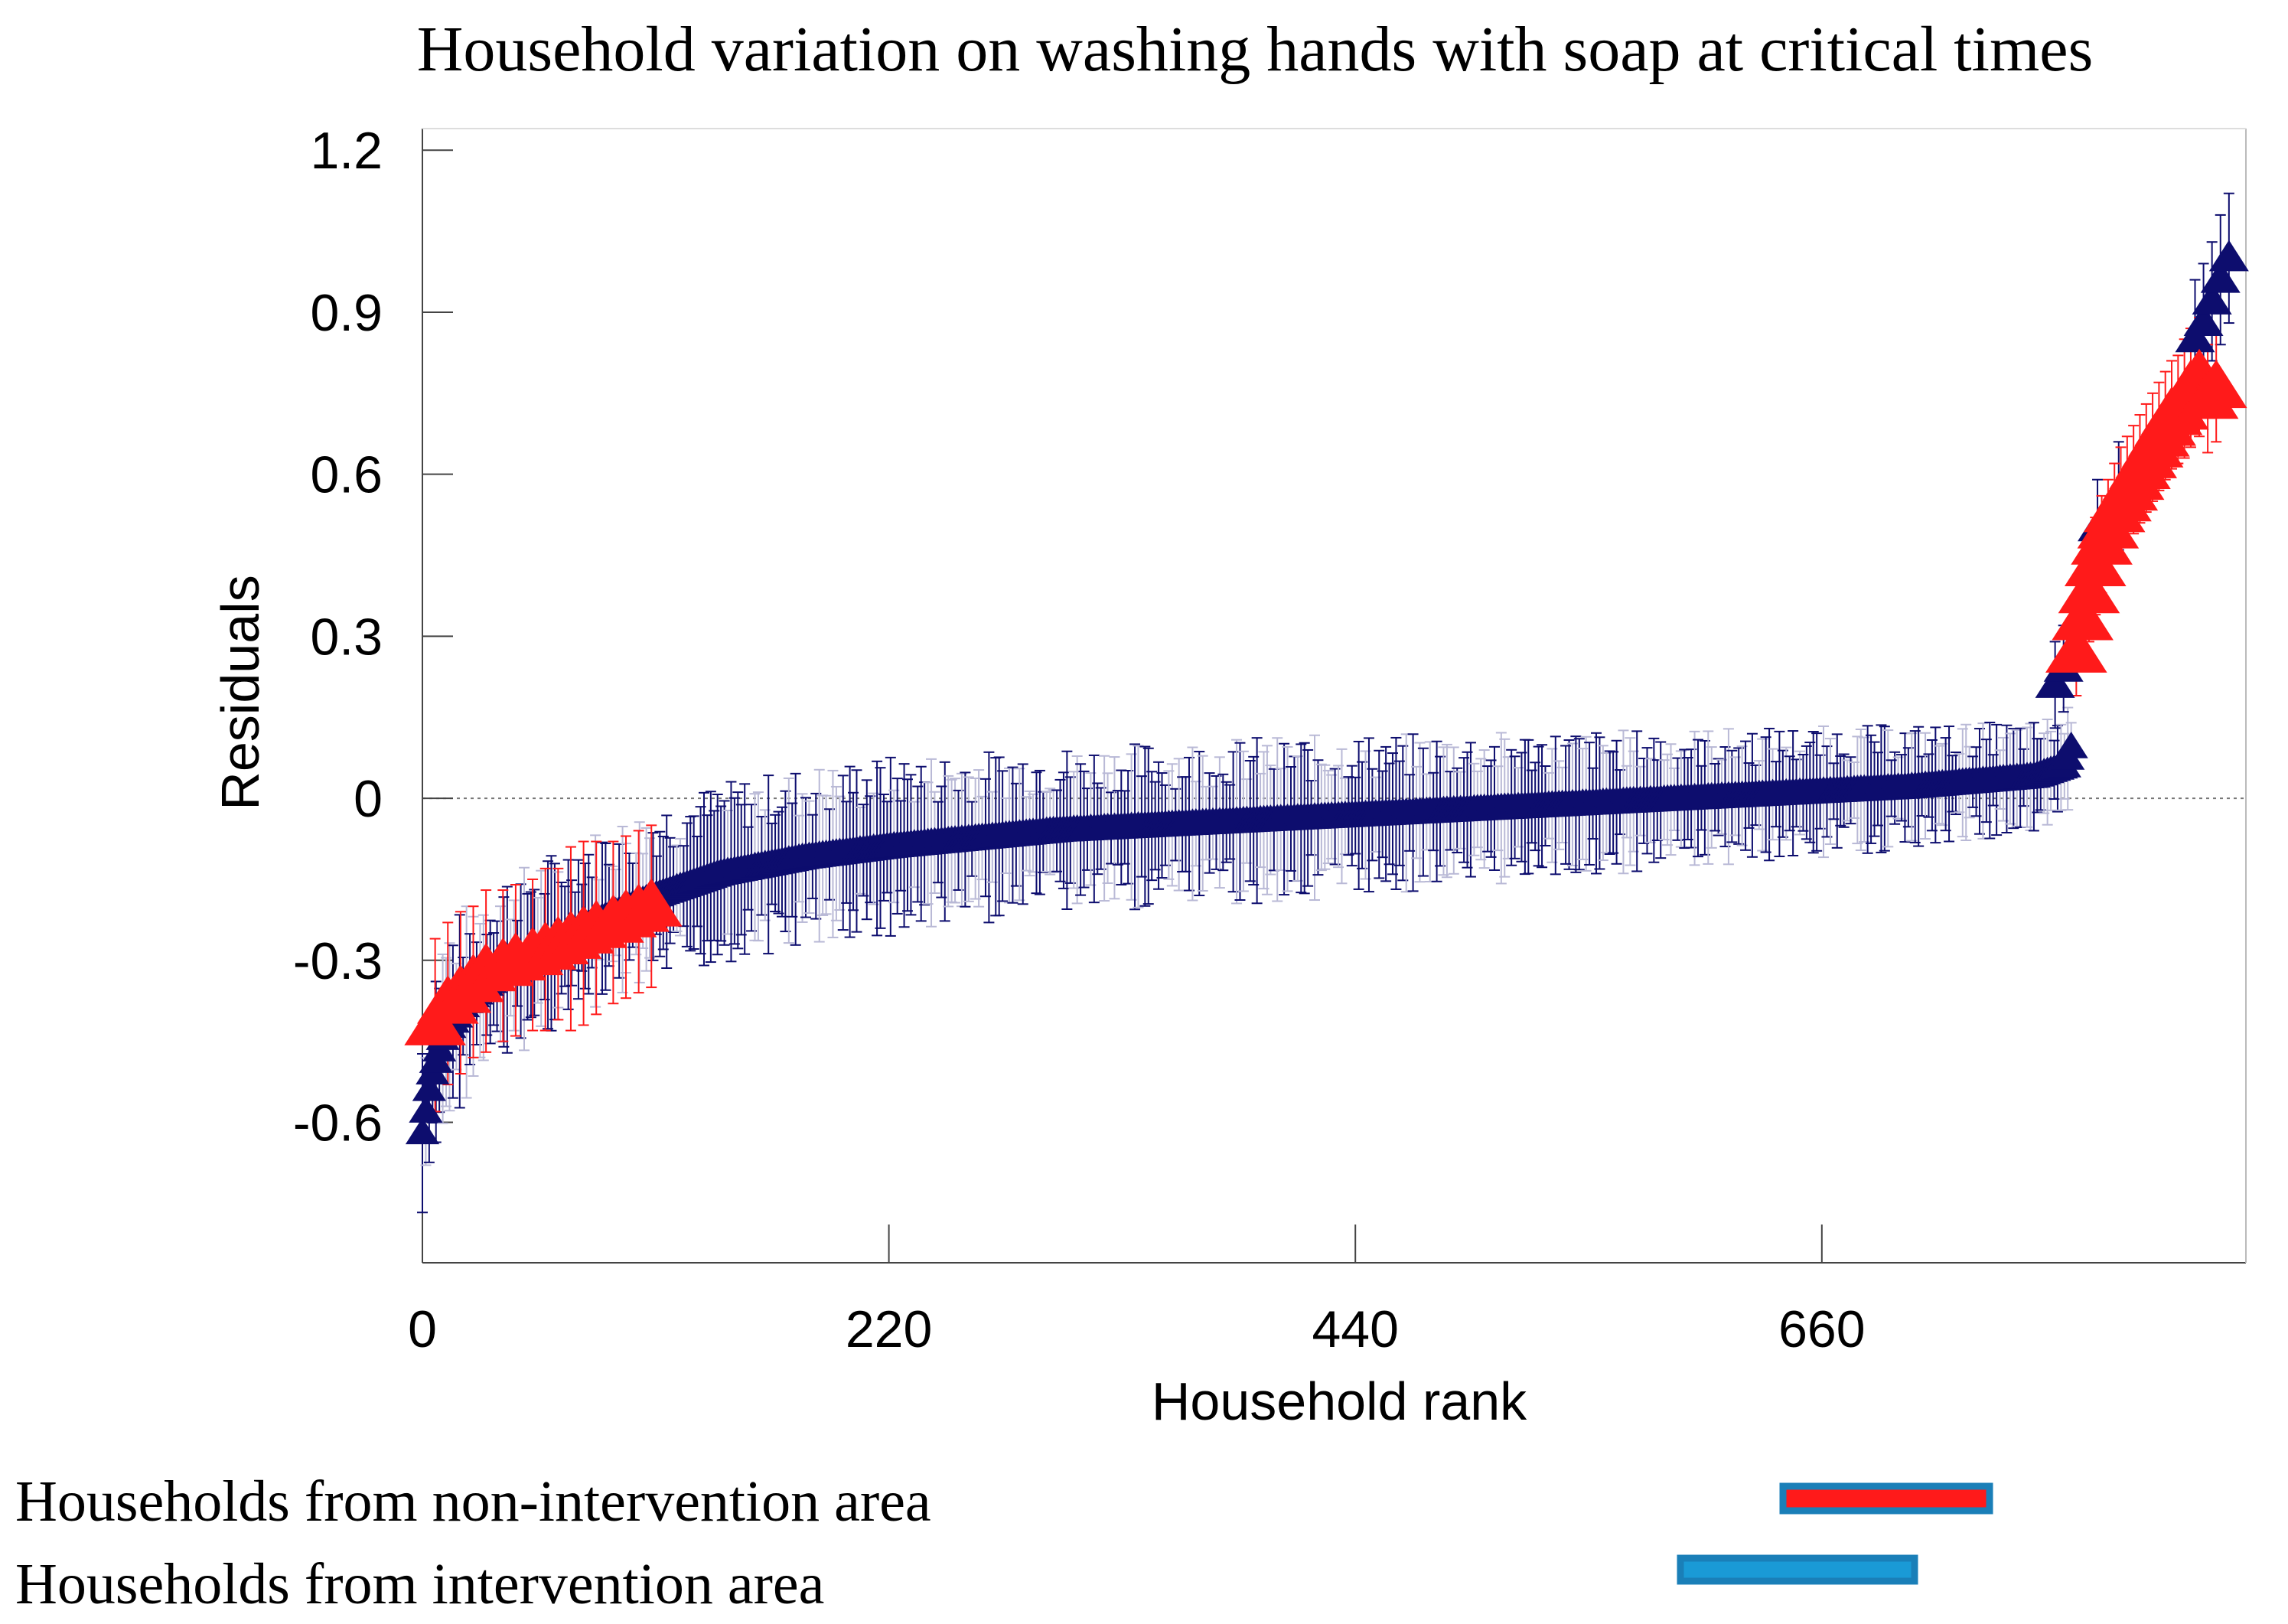 This screenshot has height=1624, width=2288. I want to click on y-axis: -0.6 -0.3 0 0.3 0.6 0.9 1.2, so click(373, 637).